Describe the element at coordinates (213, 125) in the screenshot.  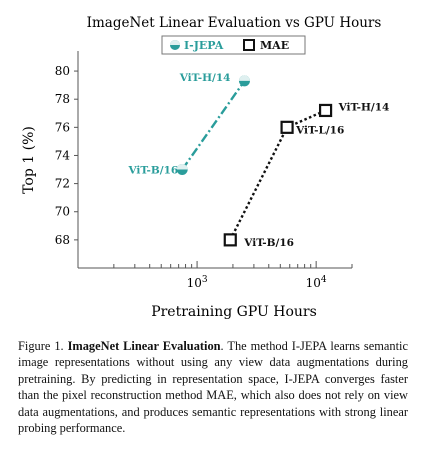
I see `series-line-i-jepa` at that location.